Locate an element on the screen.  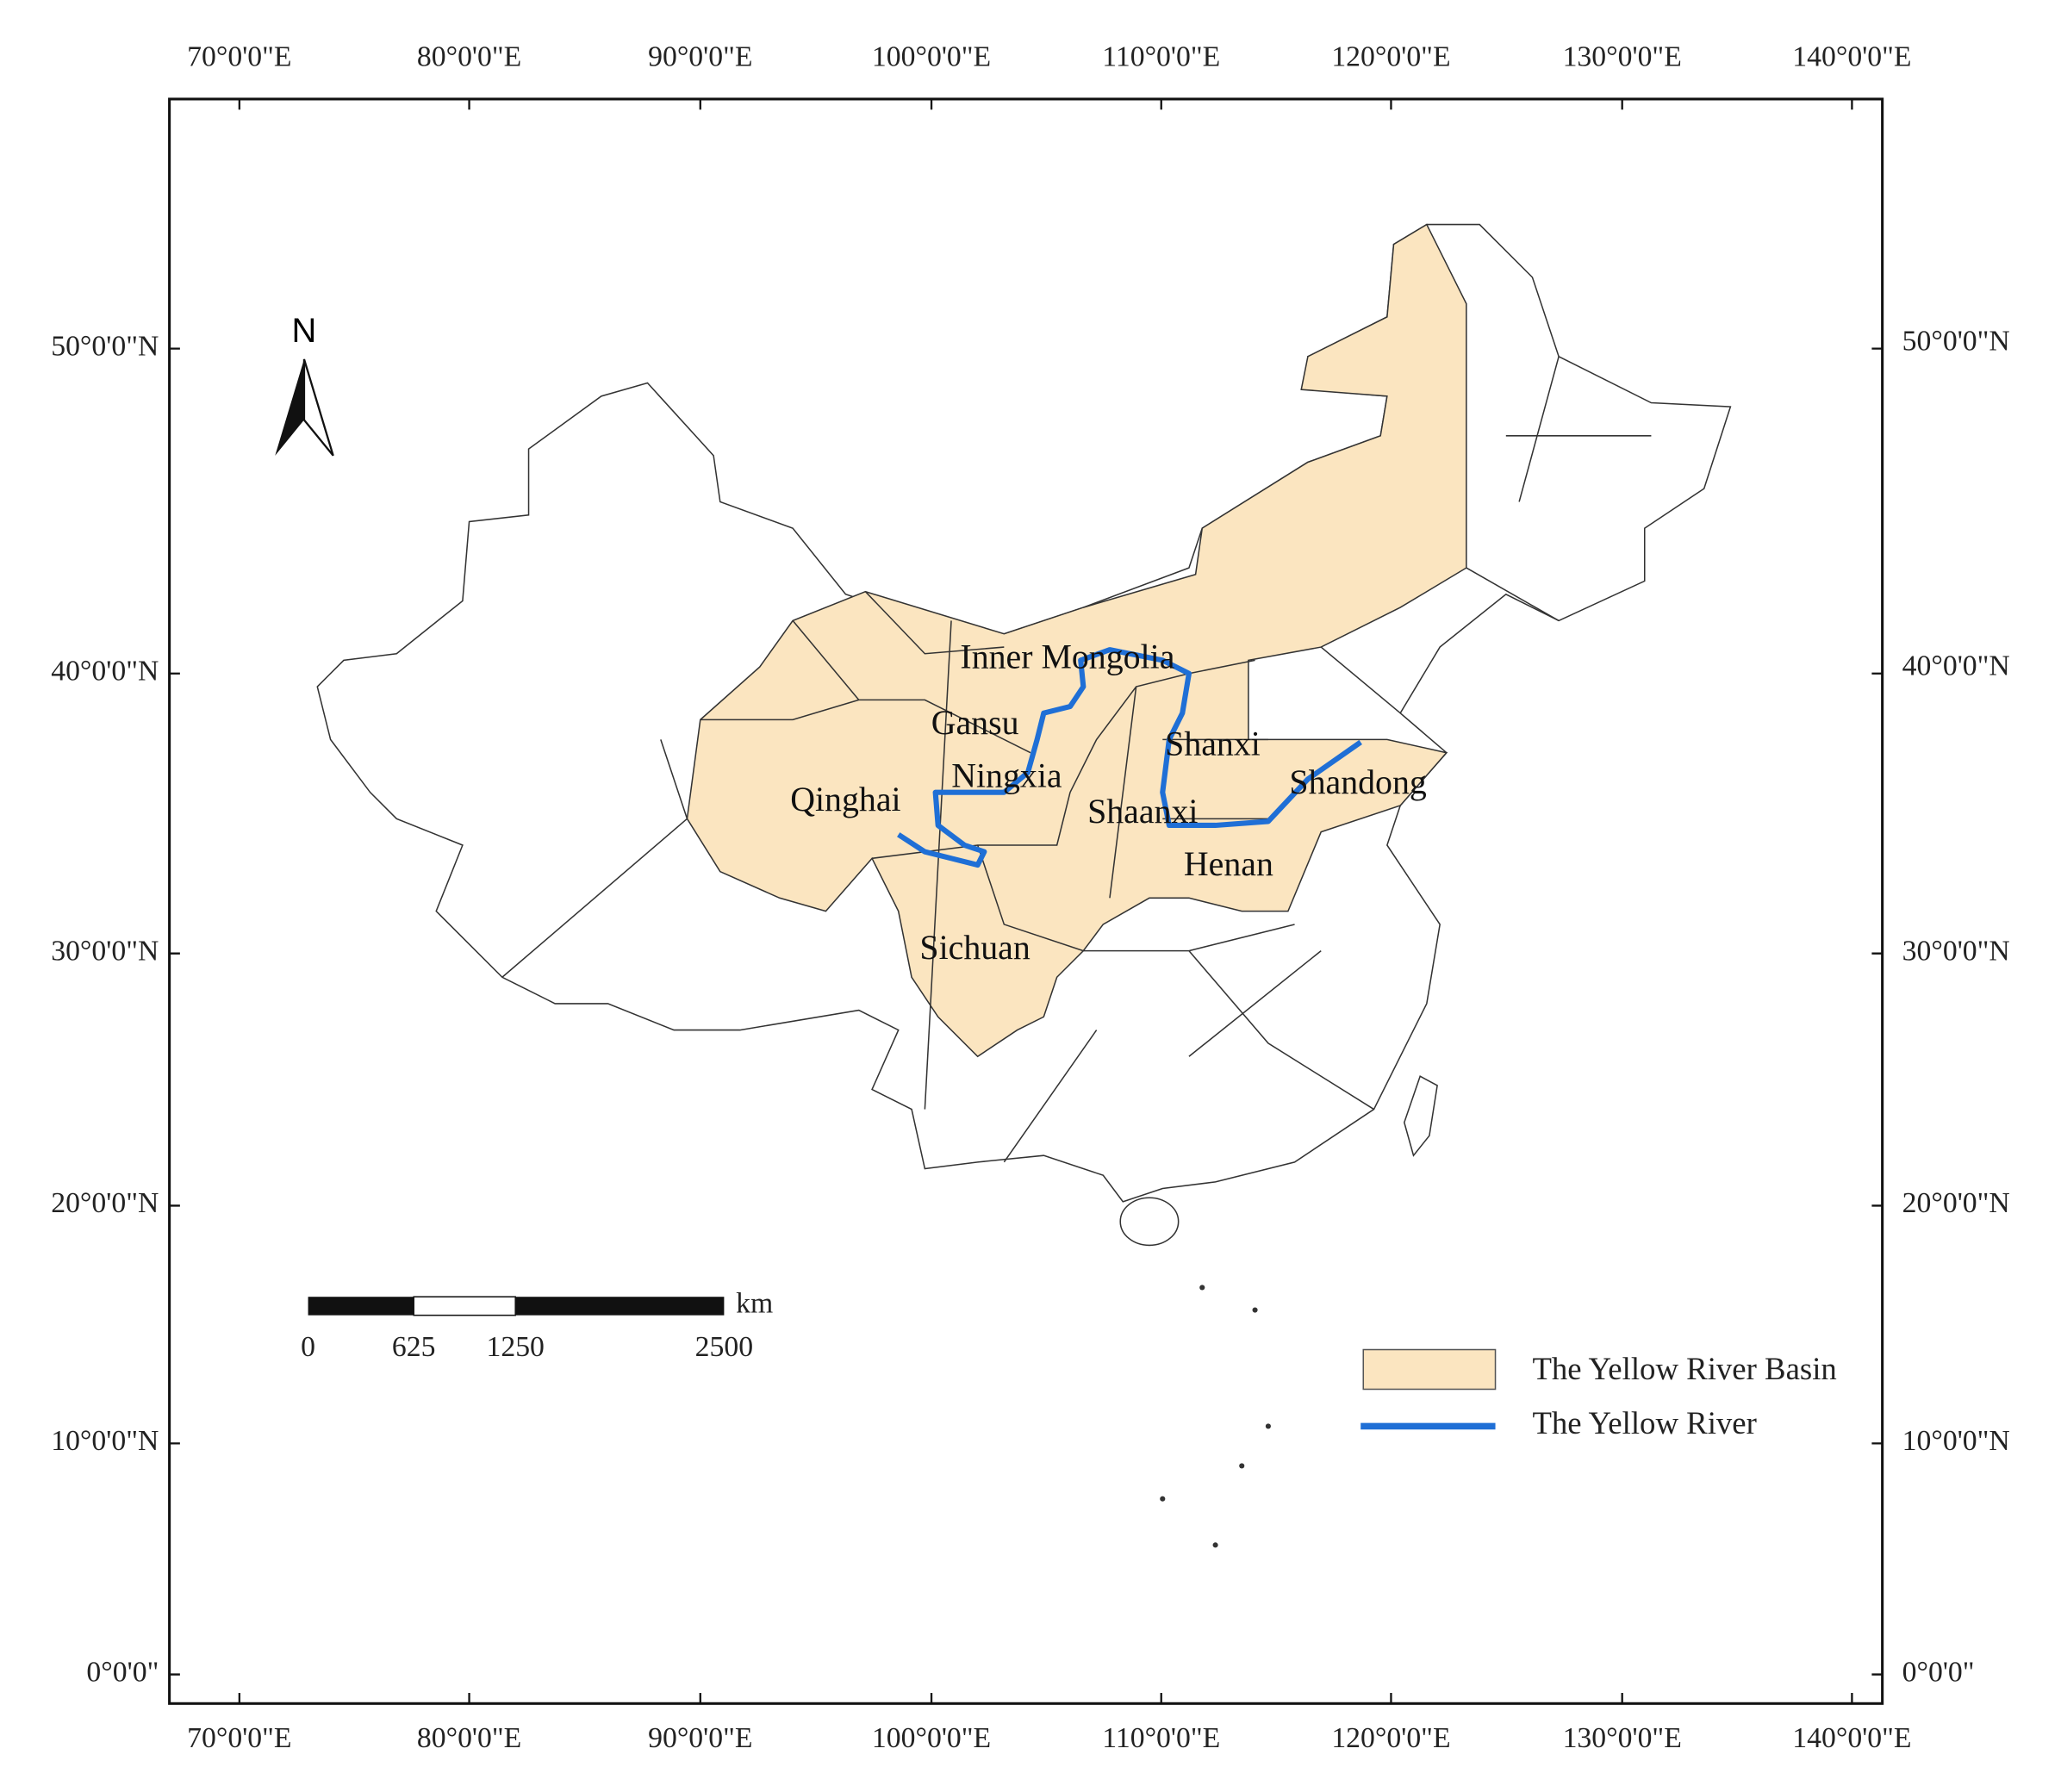
province-label: Shanxi is located at coordinates (1213, 744).